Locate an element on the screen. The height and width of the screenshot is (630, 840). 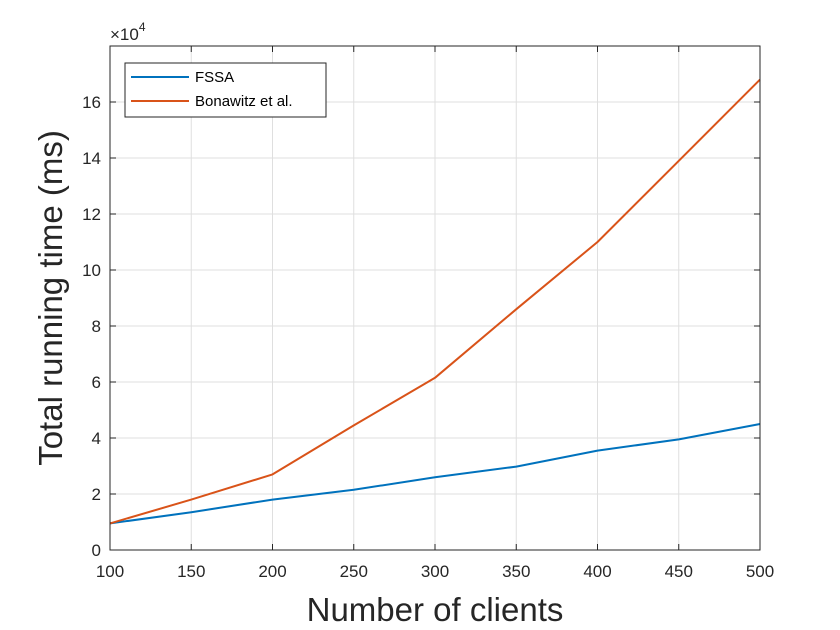
y-tick-label: 8 is located at coordinates (96, 326).